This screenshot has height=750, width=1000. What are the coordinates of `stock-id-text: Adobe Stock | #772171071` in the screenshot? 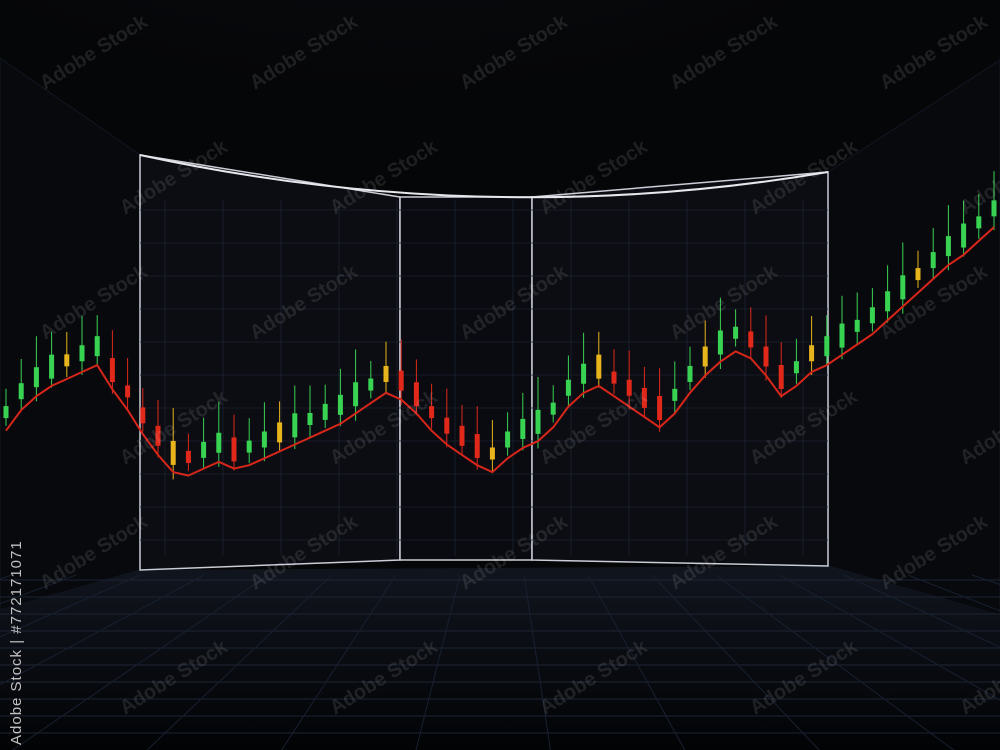 It's located at (16, 642).